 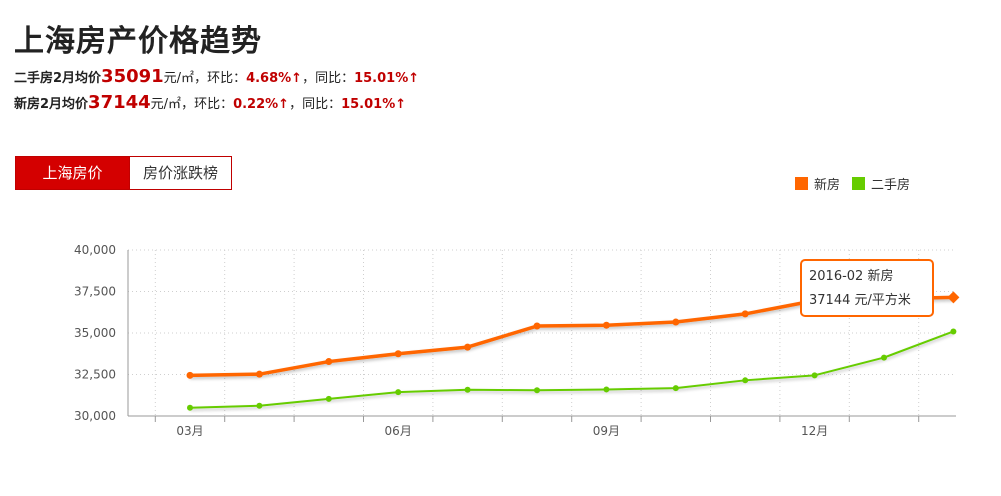 I want to click on legend-item-newhouse: 新房, so click(x=817, y=183).